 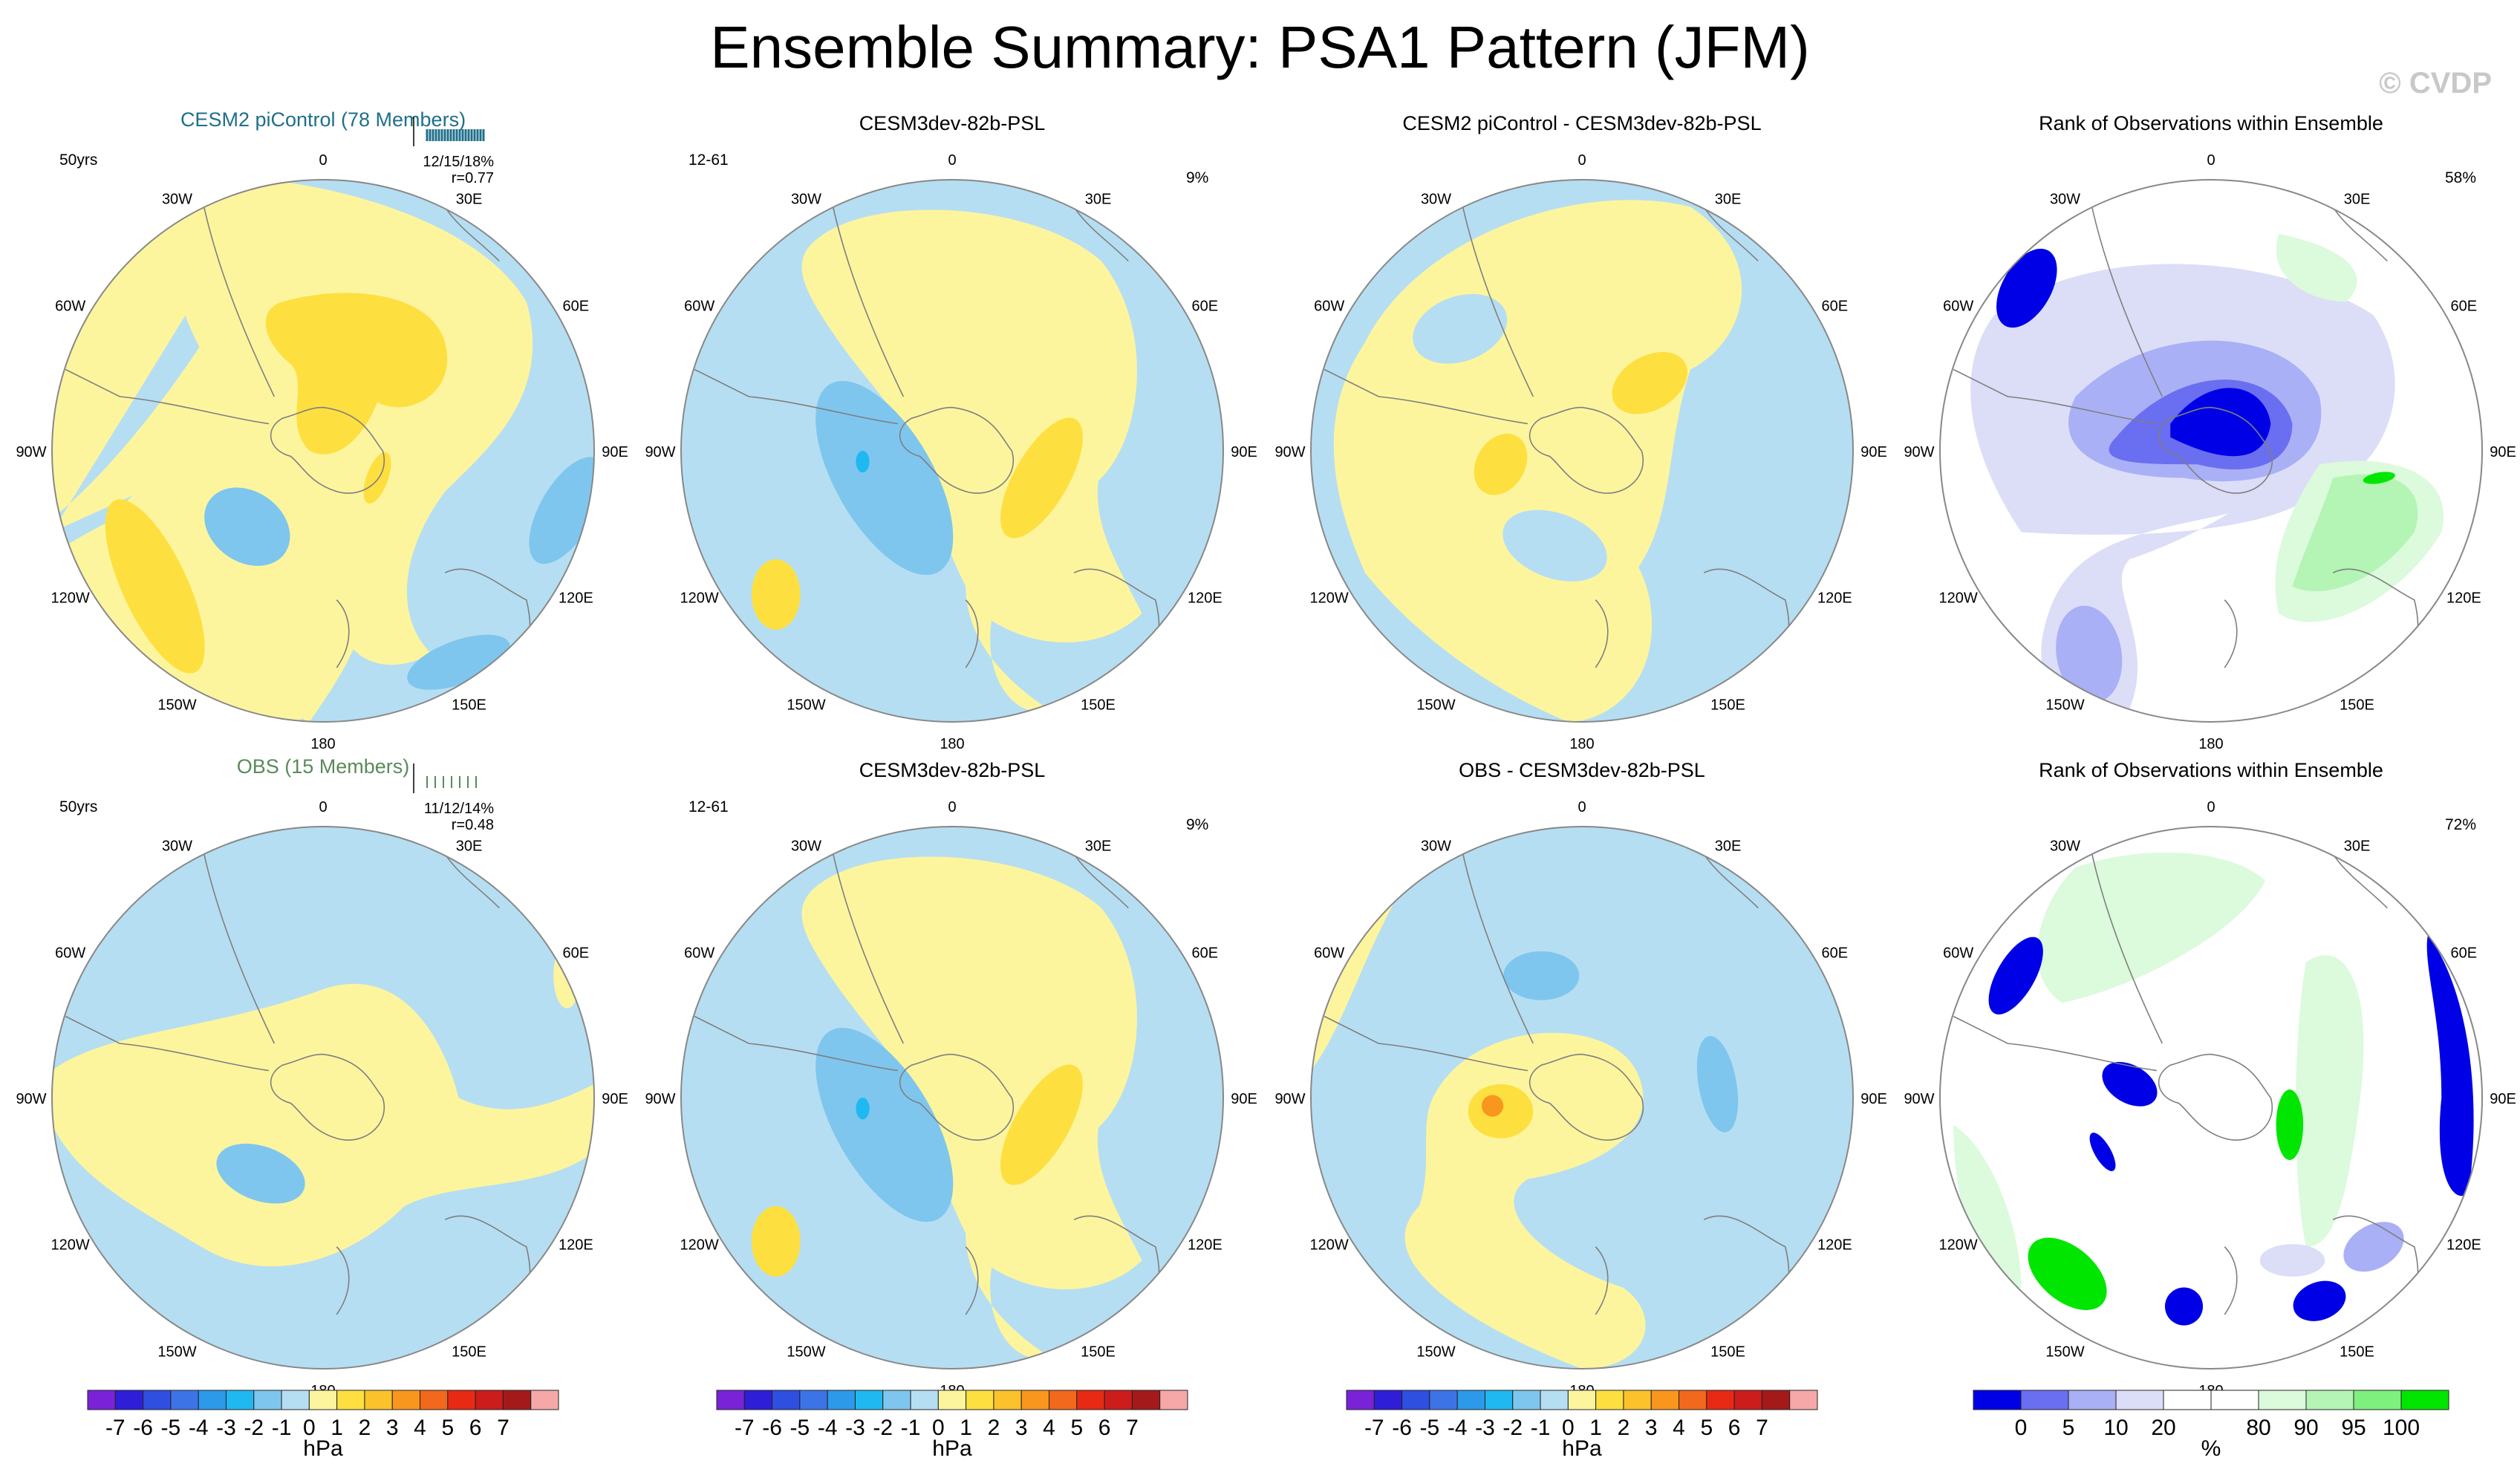 I want to click on colorbar-tick-label: 4, so click(x=420, y=1428).